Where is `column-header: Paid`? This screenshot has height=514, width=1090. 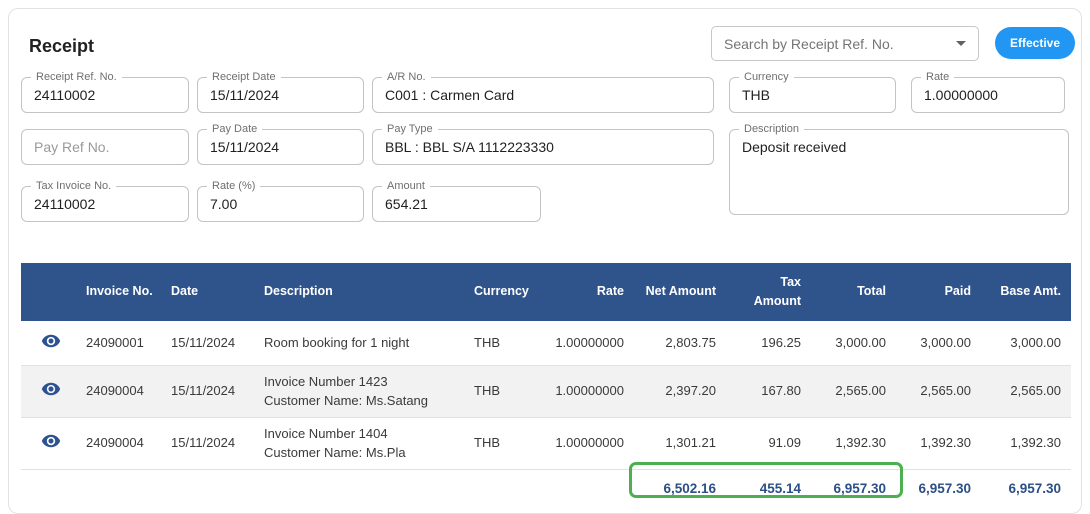 column-header: Paid is located at coordinates (938, 292).